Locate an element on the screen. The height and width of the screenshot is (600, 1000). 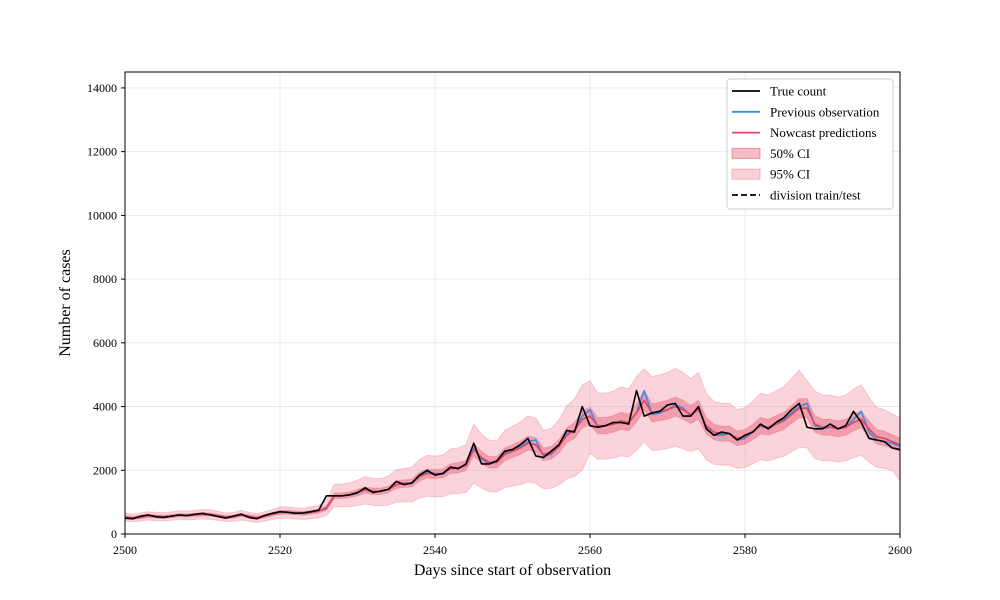
y-axis-label: Number of cases is located at coordinates (65, 303).